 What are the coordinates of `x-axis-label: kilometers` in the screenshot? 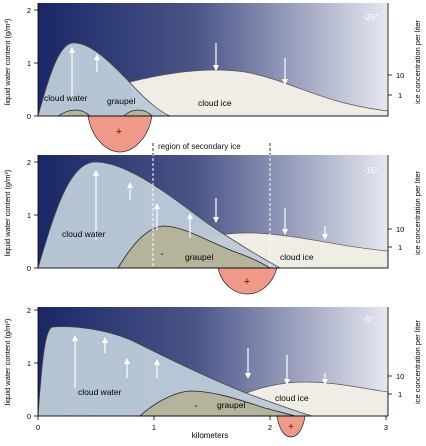 It's located at (210, 435).